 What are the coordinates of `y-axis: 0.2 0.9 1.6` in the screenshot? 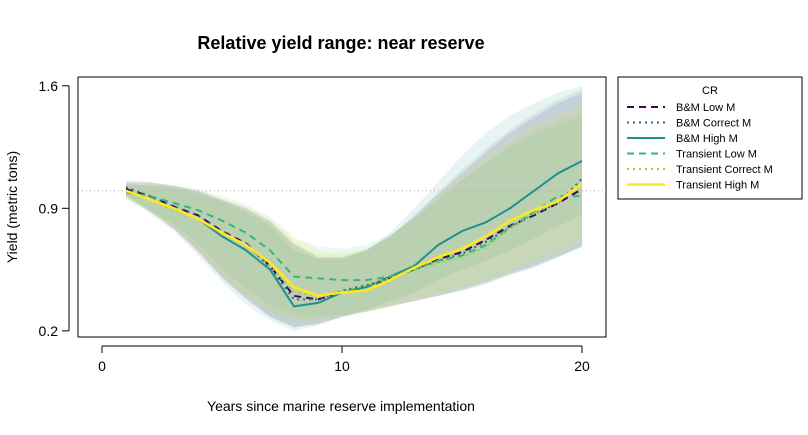 It's located at (54, 208).